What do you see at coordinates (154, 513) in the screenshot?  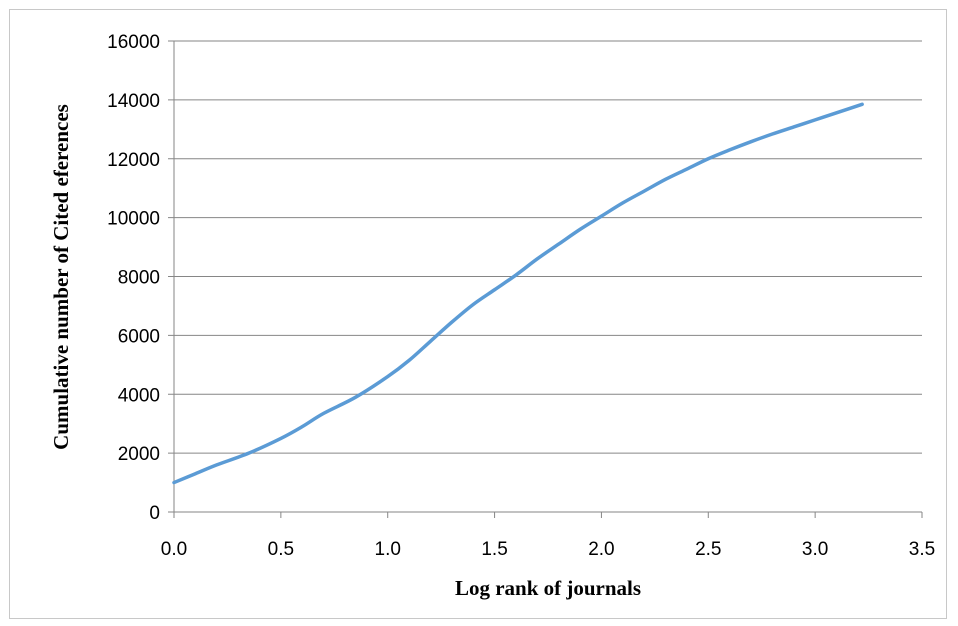 I see `y-tick-label-0: 0` at bounding box center [154, 513].